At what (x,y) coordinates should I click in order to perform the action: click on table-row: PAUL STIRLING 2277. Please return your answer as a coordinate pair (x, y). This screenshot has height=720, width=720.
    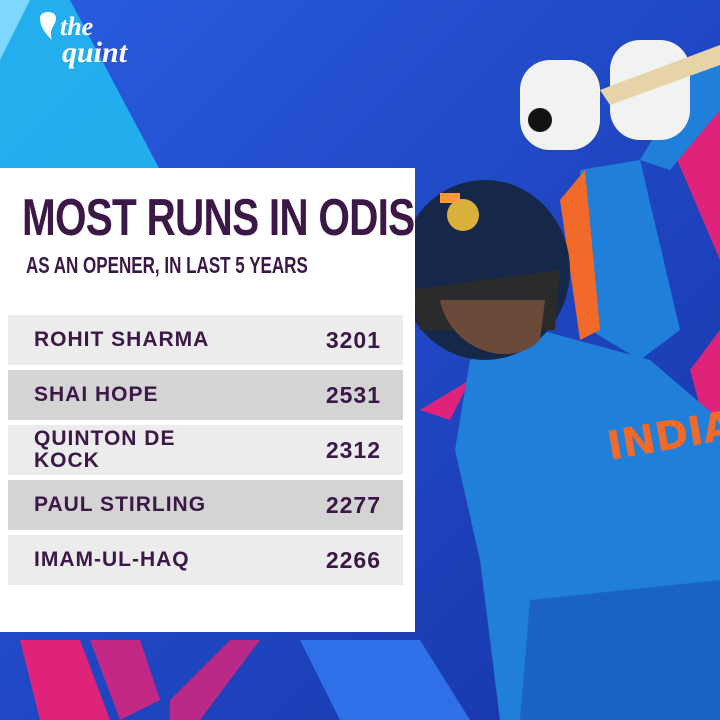
    Looking at the image, I should click on (205, 505).